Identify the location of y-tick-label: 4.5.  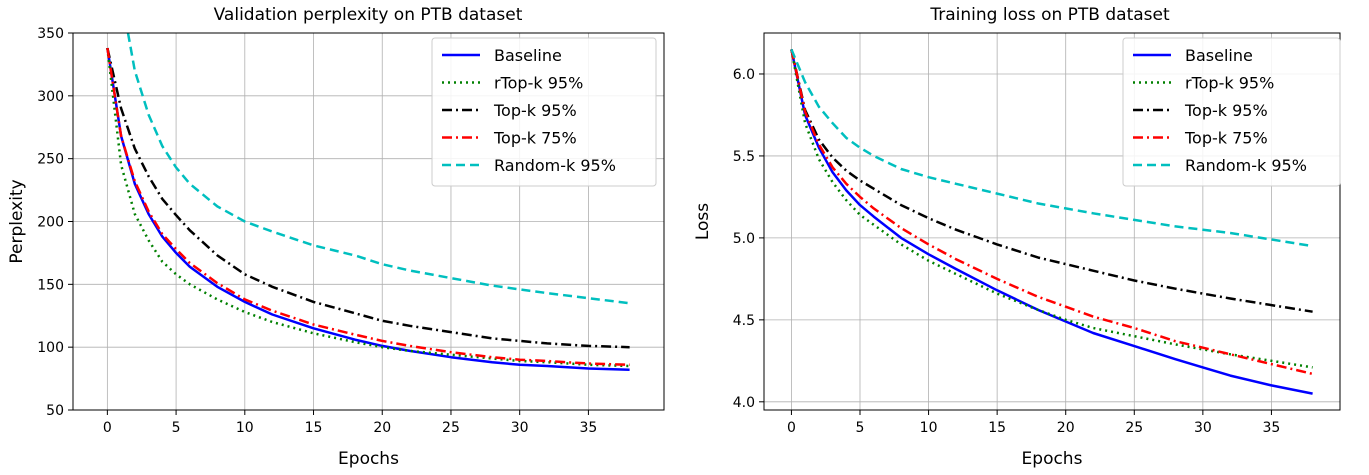
(744, 321).